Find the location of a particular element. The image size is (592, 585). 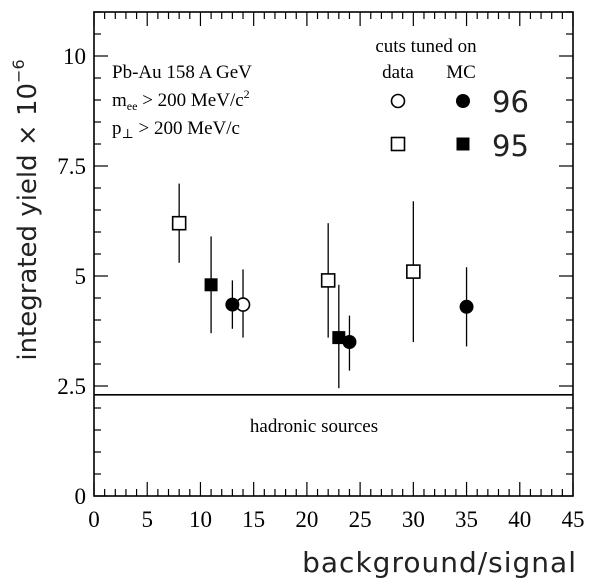

y-tick-label: 0 is located at coordinates (81, 496).